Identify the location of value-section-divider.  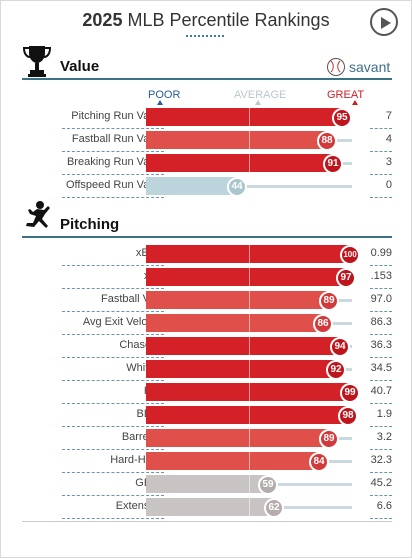
(207, 79).